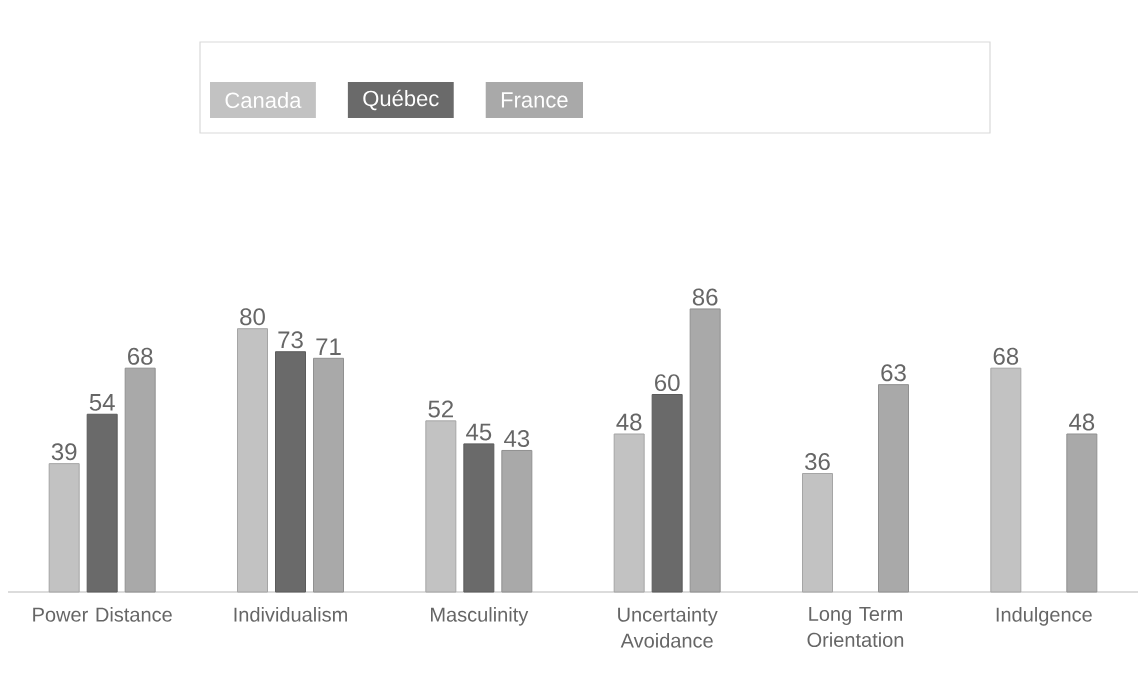 Image resolution: width=1146 pixels, height=674 pixels. What do you see at coordinates (290, 614) in the screenshot?
I see `x-tick-label: Individualism` at bounding box center [290, 614].